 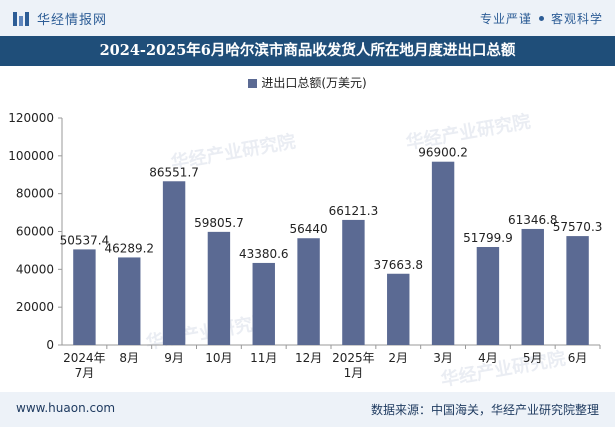 What do you see at coordinates (129, 358) in the screenshot?
I see `x-tick-label: 8月` at bounding box center [129, 358].